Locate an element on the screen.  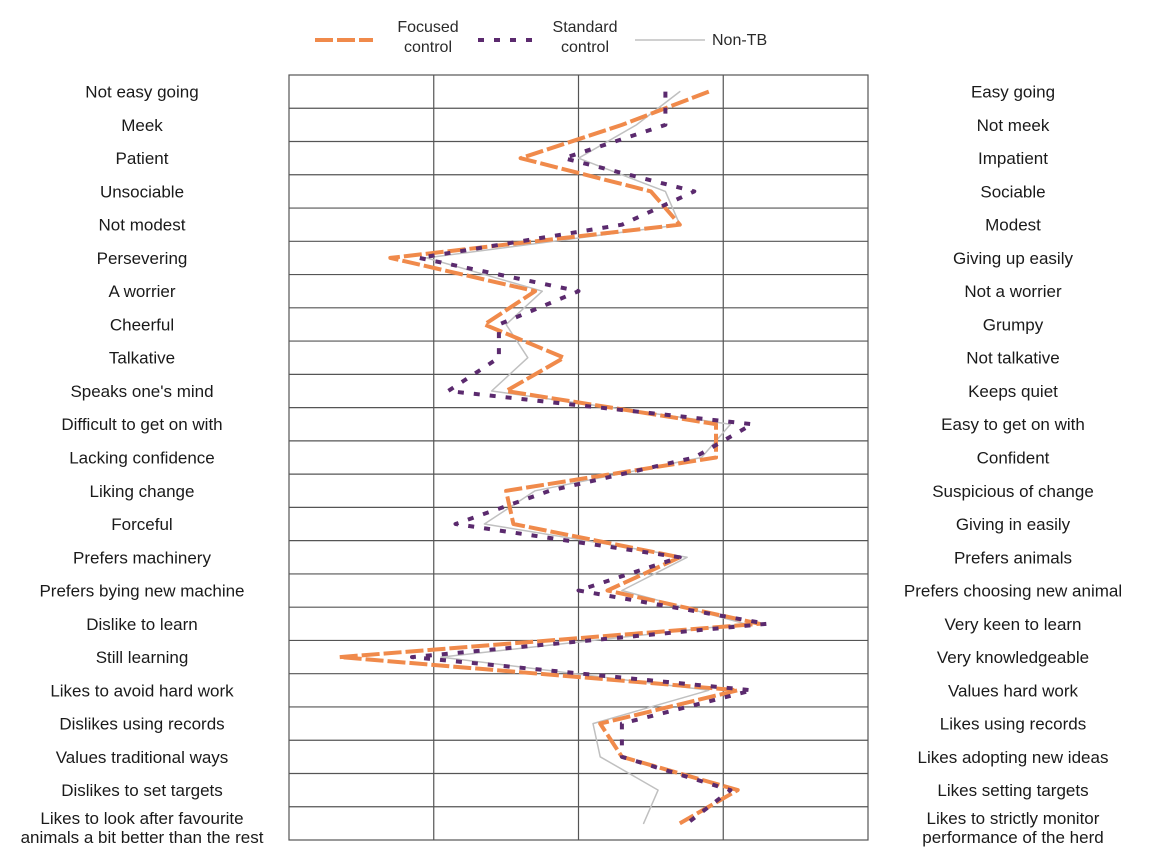
left-trait-label: Forceful is located at coordinates (141, 524).